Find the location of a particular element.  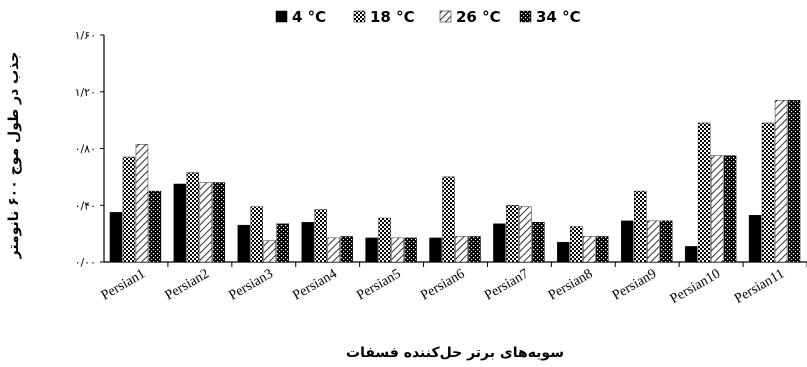

x-tick-label: Persian3 is located at coordinates (251, 284).